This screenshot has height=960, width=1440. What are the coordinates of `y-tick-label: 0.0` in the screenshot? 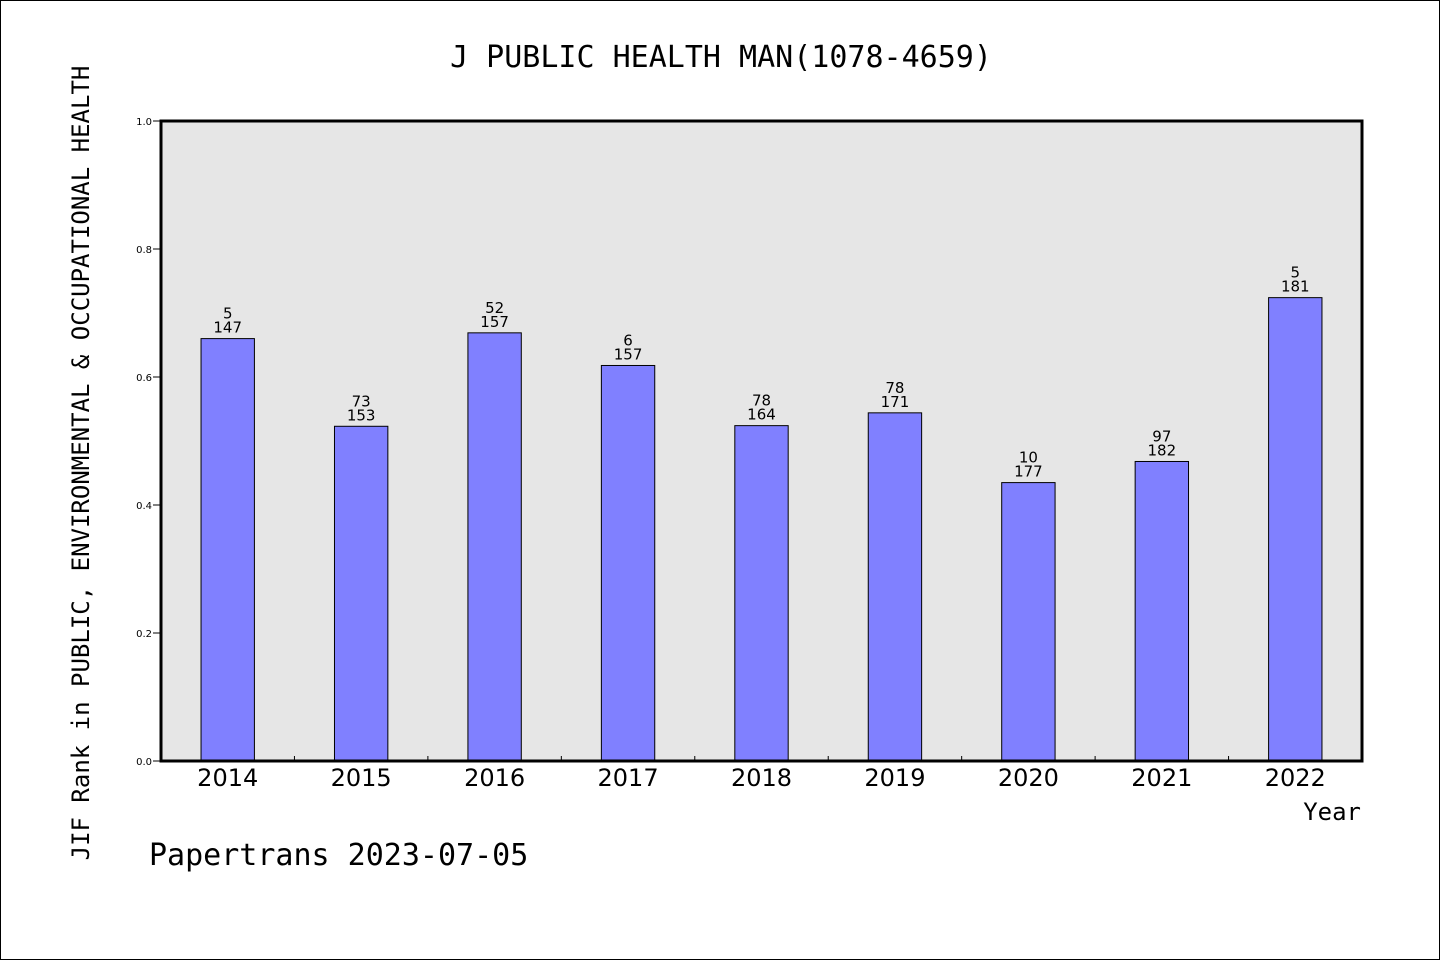 It's located at (144, 762).